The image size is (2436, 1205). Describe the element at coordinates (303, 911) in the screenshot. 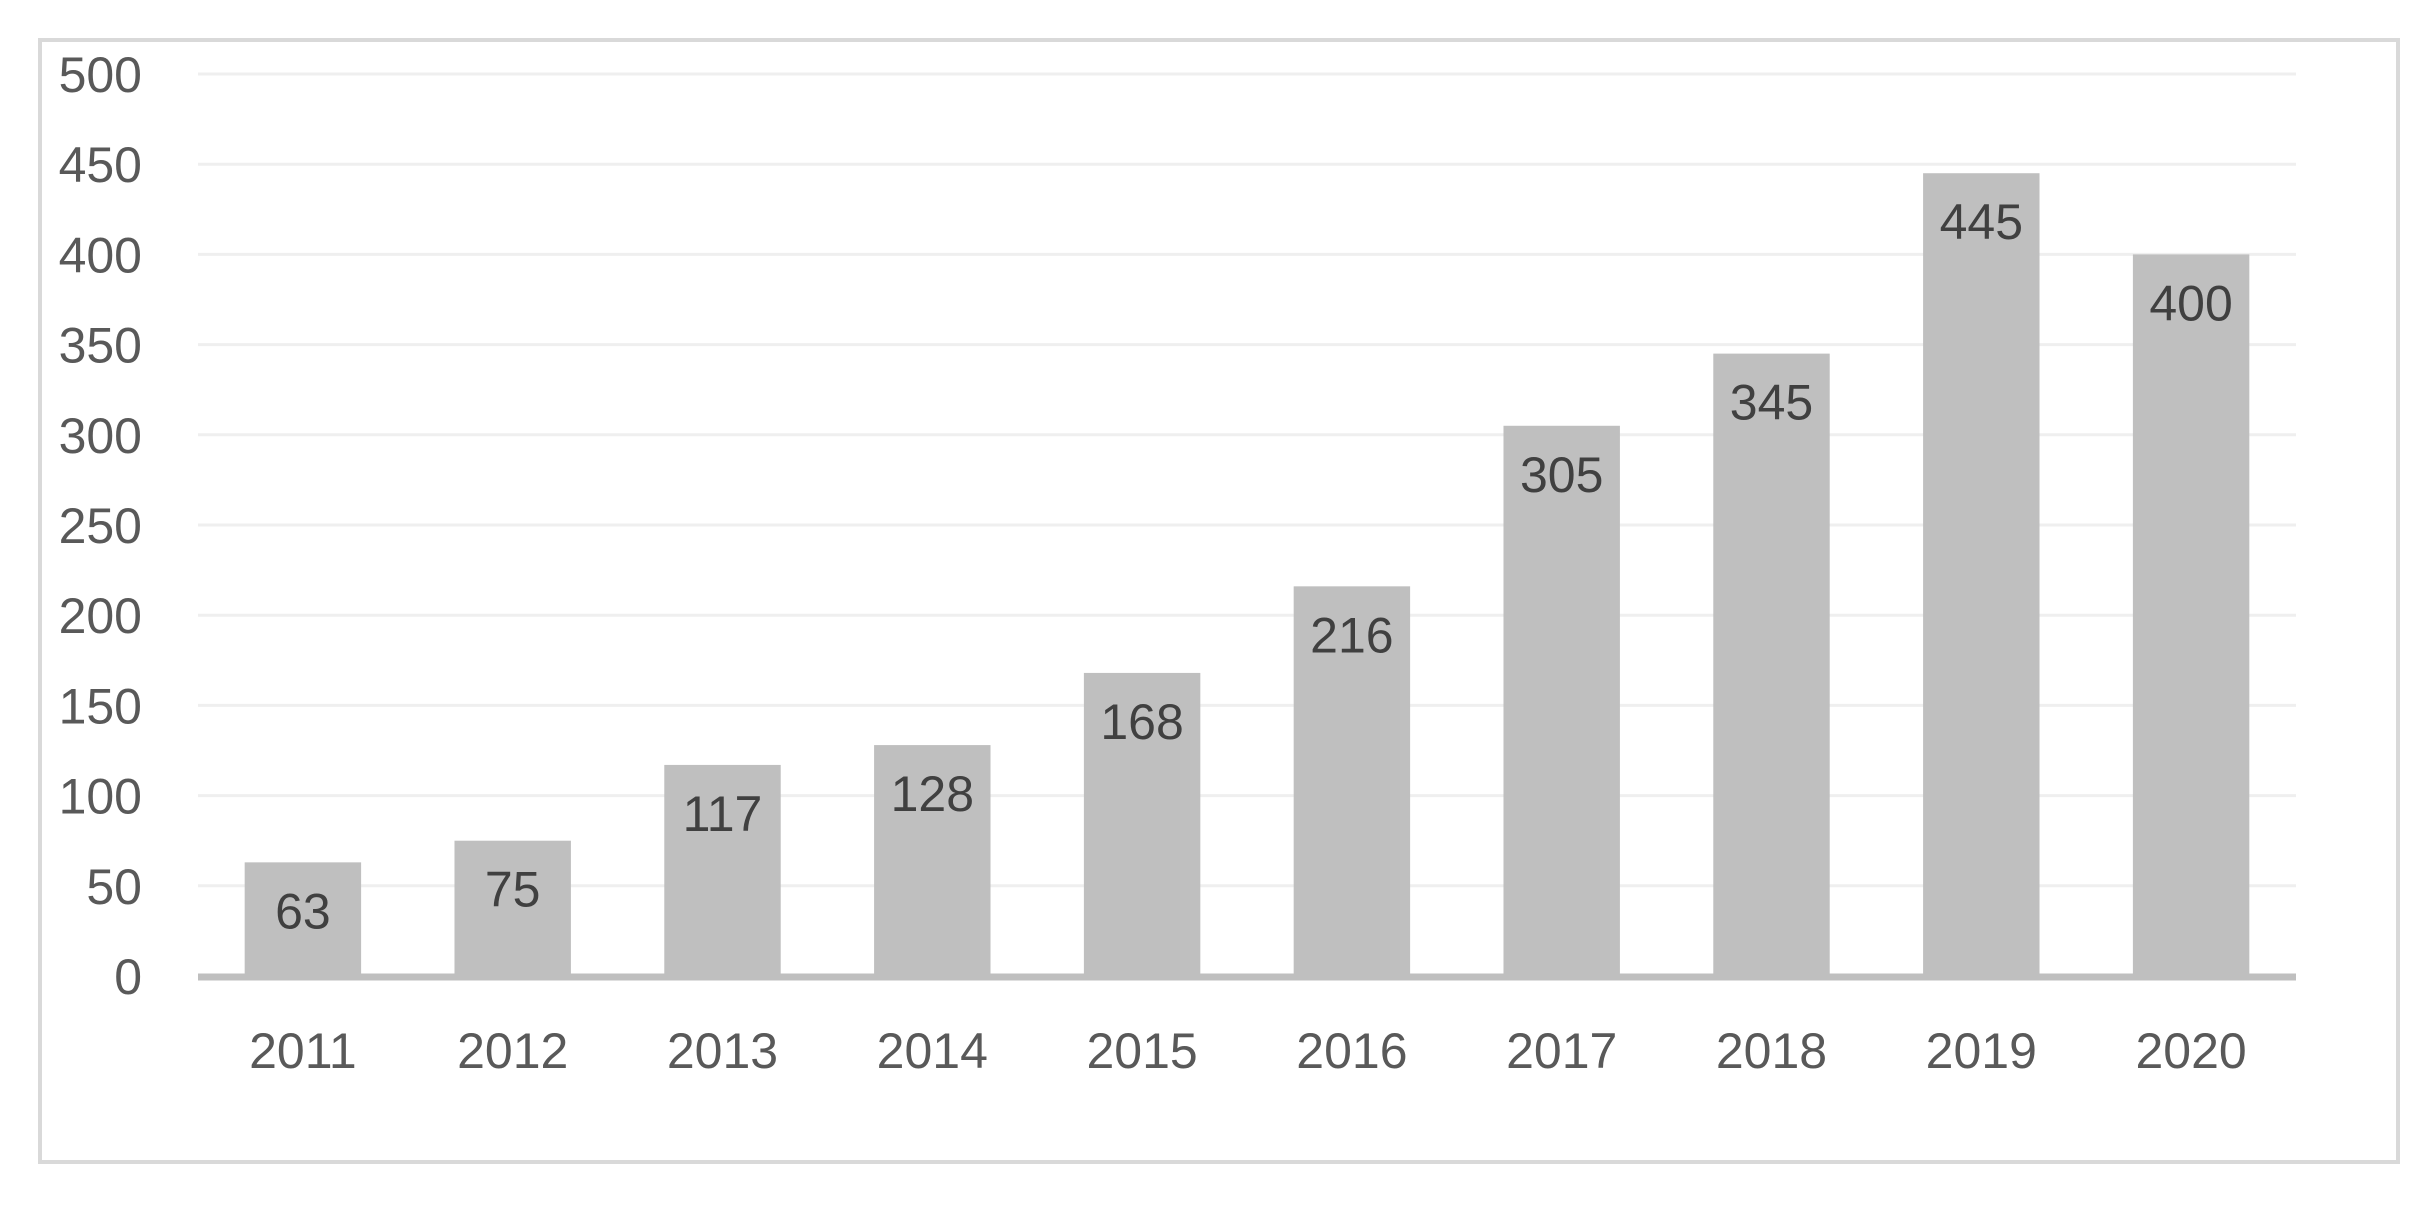

I see `data-label: 63` at that location.